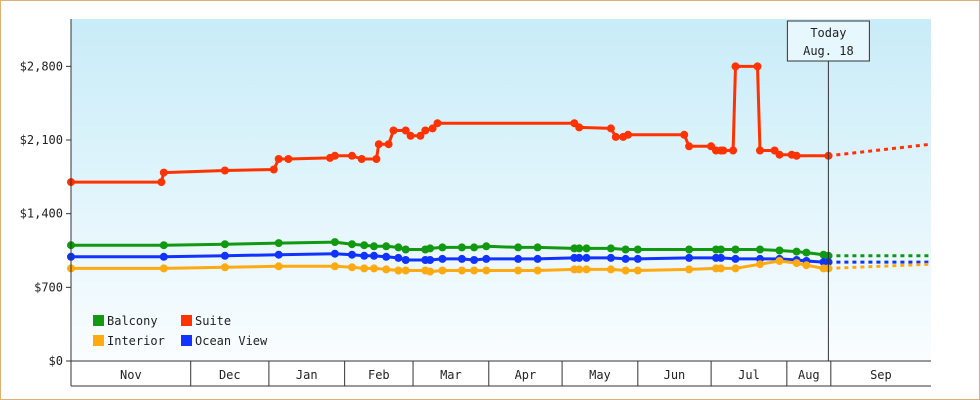 The image size is (980, 400). What do you see at coordinates (828, 51) in the screenshot?
I see `today-date: Aug. 18` at bounding box center [828, 51].